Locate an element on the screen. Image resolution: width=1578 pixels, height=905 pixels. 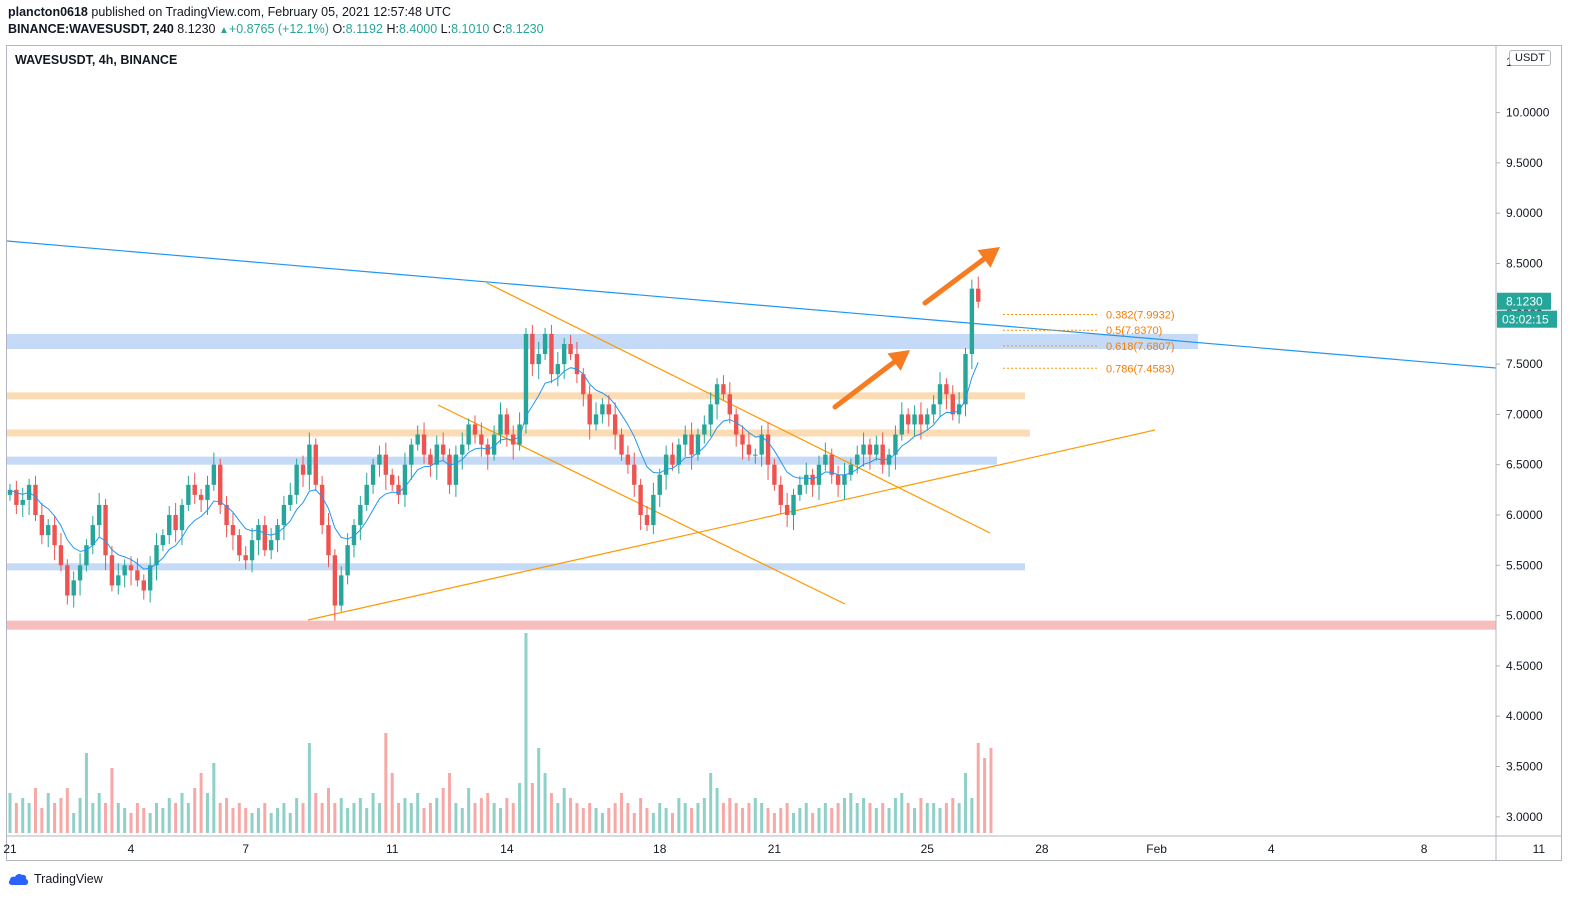
countdown-text: 03:02:15 is located at coordinates (1525, 320).